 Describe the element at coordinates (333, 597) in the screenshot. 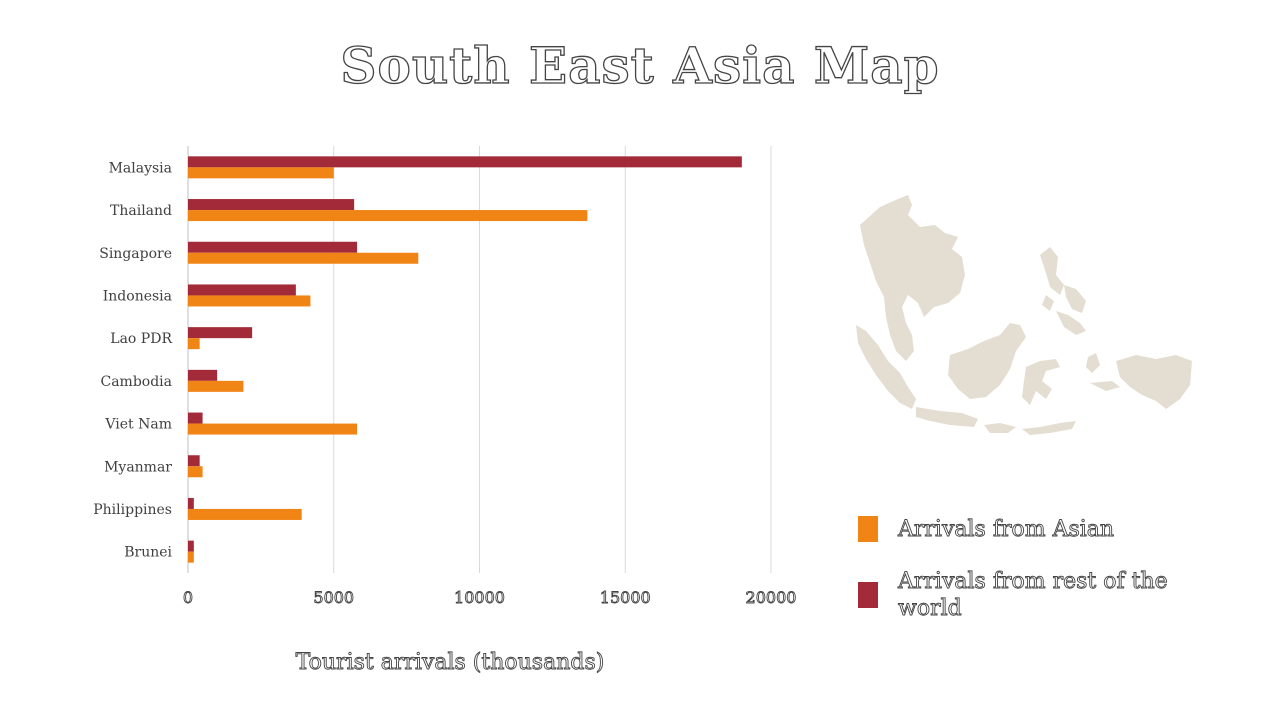

I see `x-tick-label: 5000` at that location.